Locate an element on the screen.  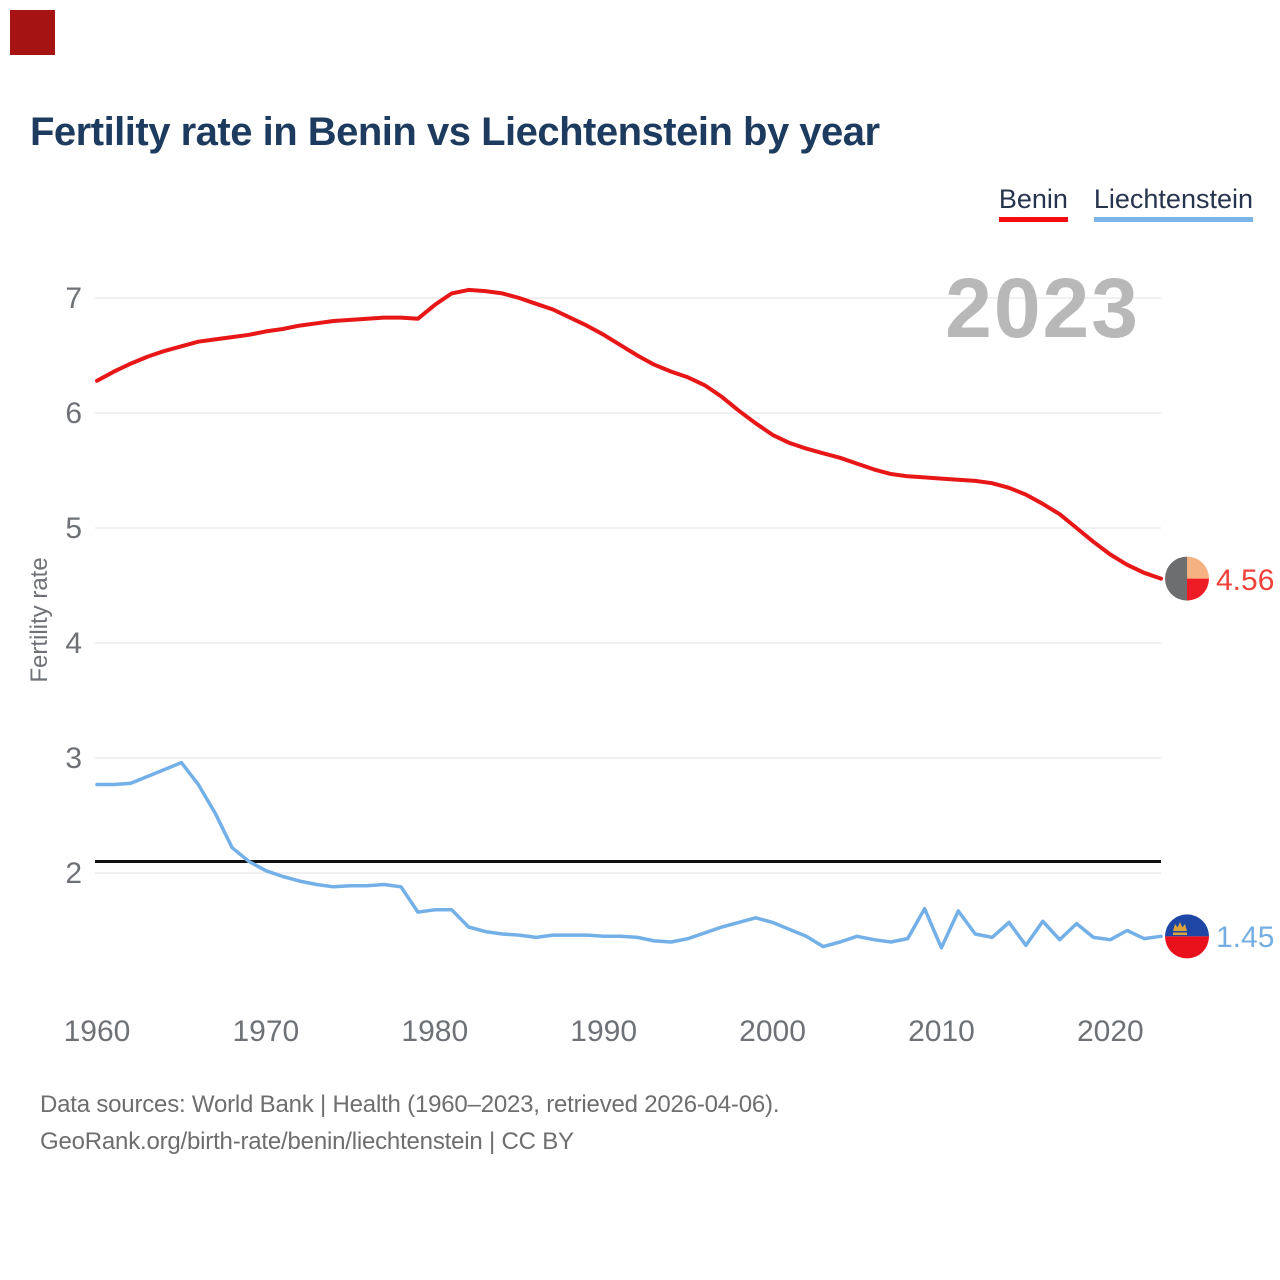
corner-watermark-square is located at coordinates (32, 32).